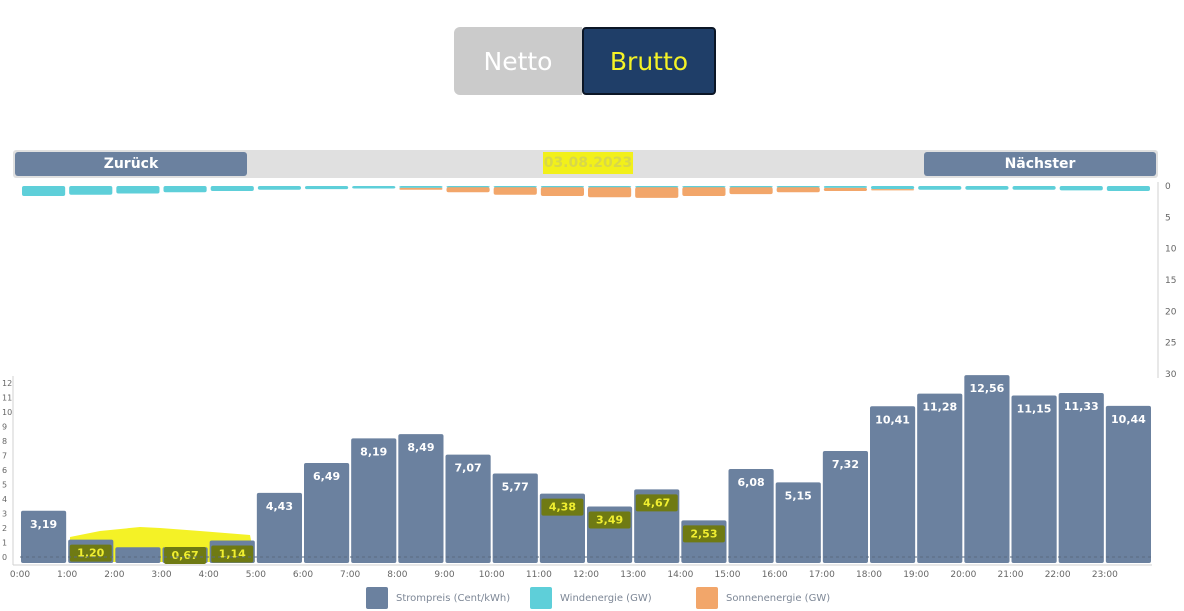 Image resolution: width=1184 pixels, height=611 pixels. What do you see at coordinates (1170, 281) in the screenshot?
I see `energy-y-tick-15: 15` at bounding box center [1170, 281].